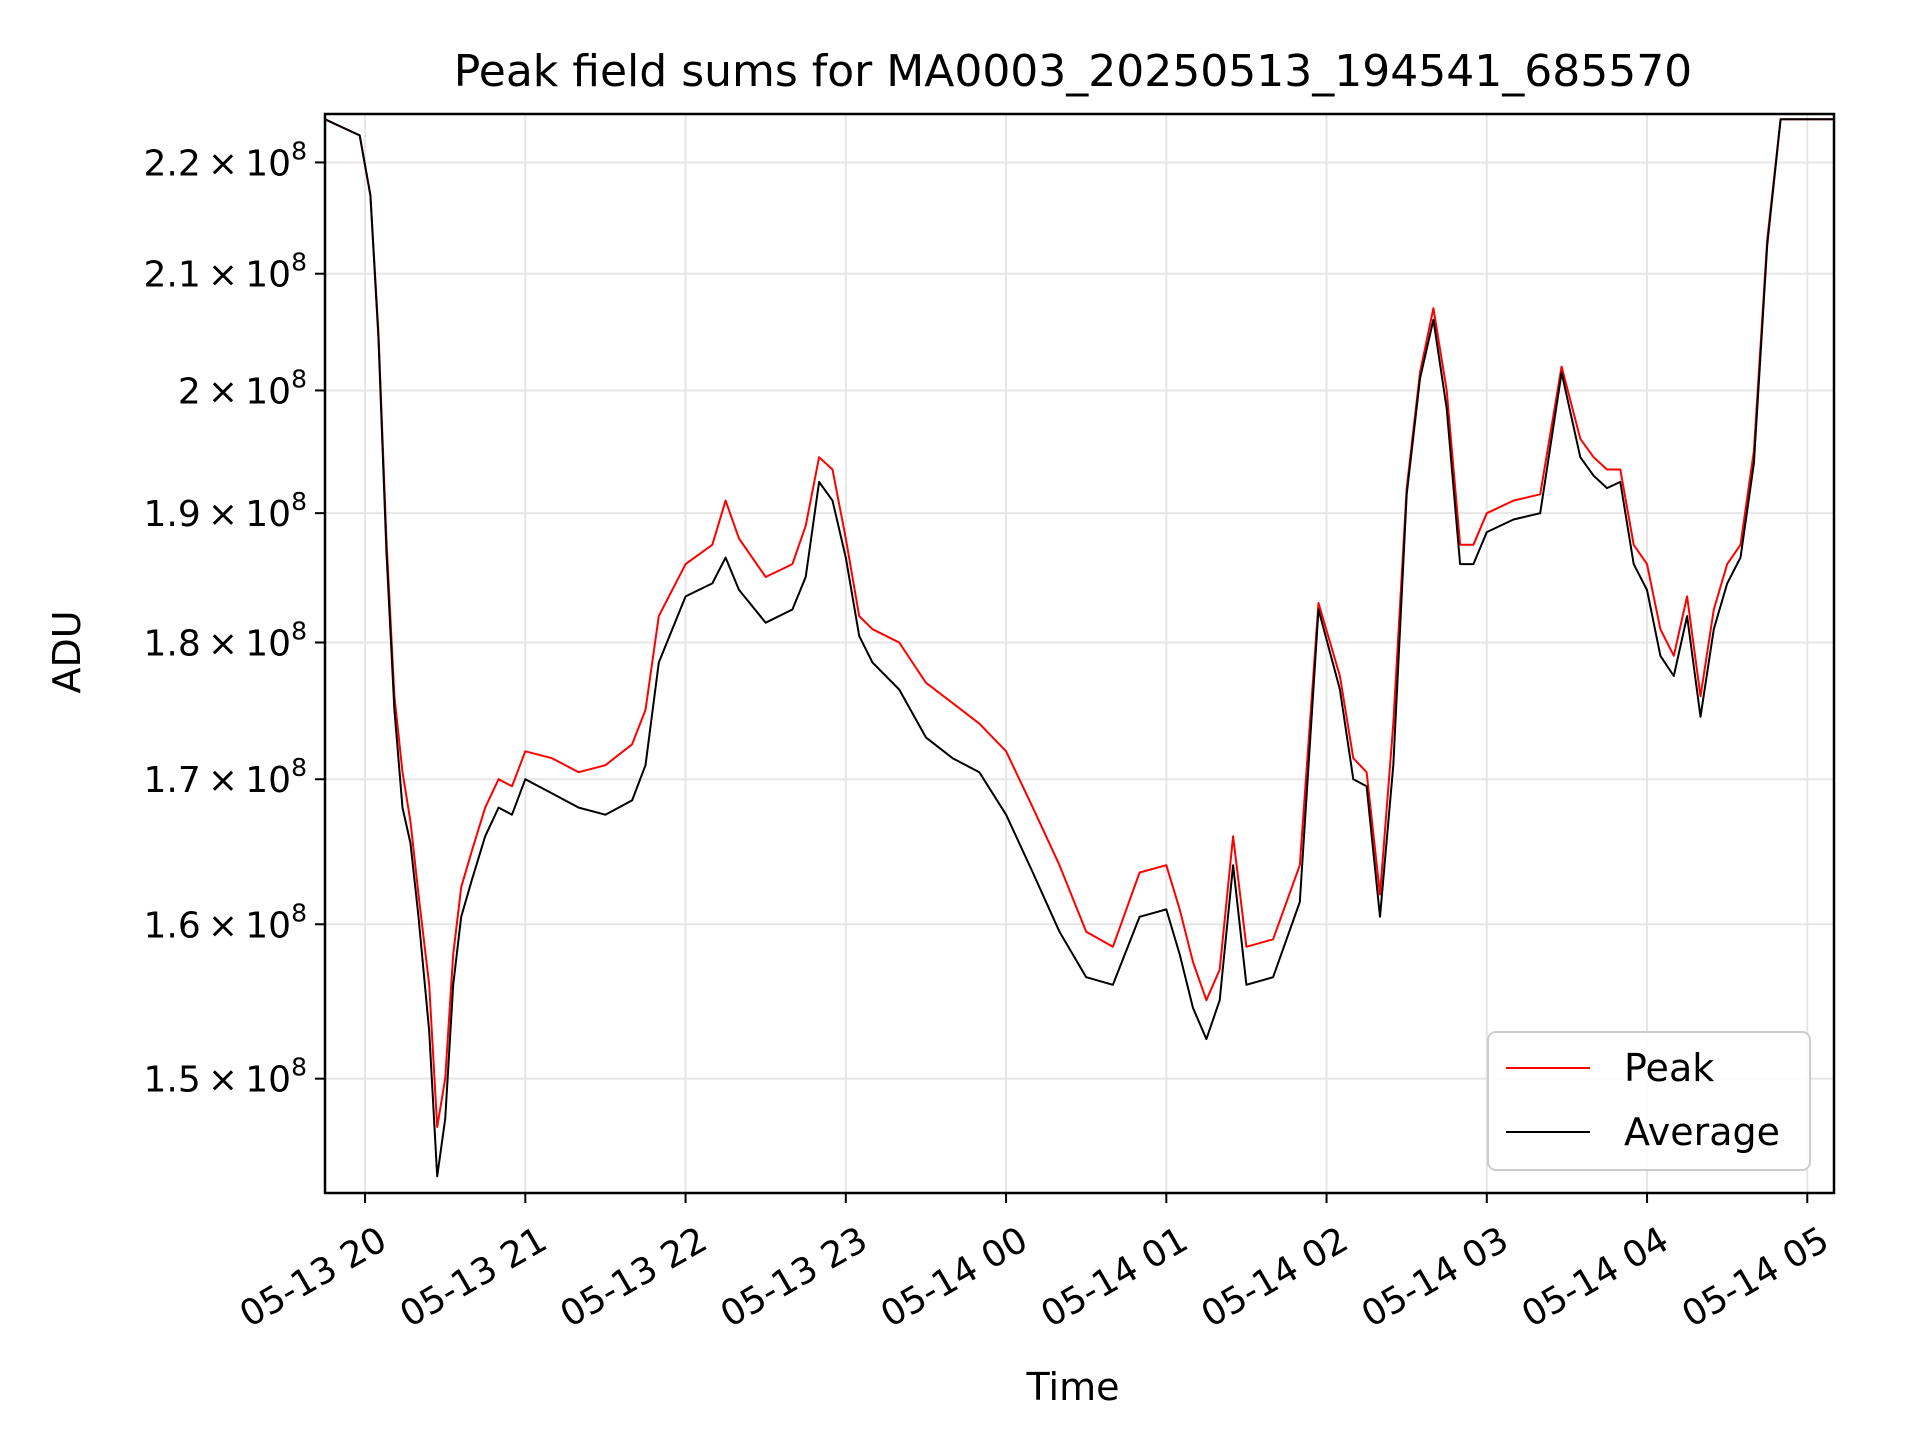 The image size is (1920, 1440). Describe the element at coordinates (171, 514) in the screenshot. I see `y-tick-mantissa: 1.9` at that location.